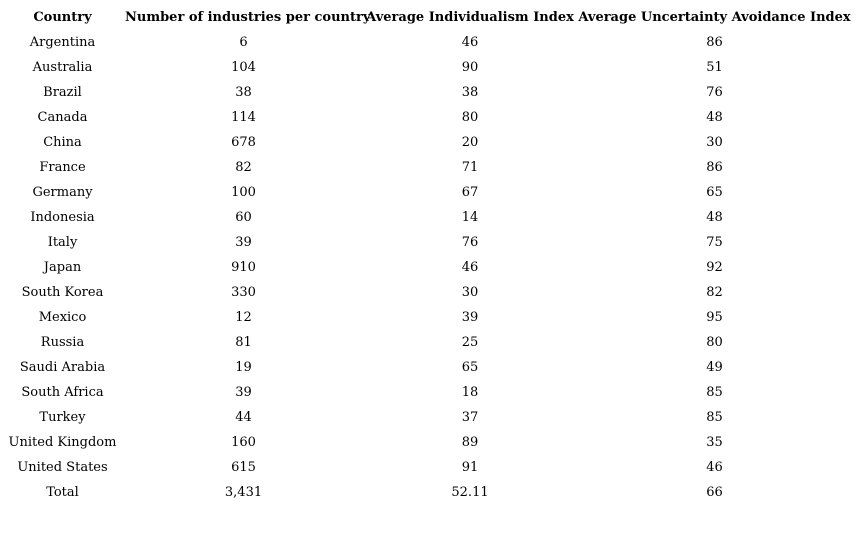 This screenshot has width=858, height=542. Describe the element at coordinates (714, 492) in the screenshot. I see `value-cell: 66` at that location.